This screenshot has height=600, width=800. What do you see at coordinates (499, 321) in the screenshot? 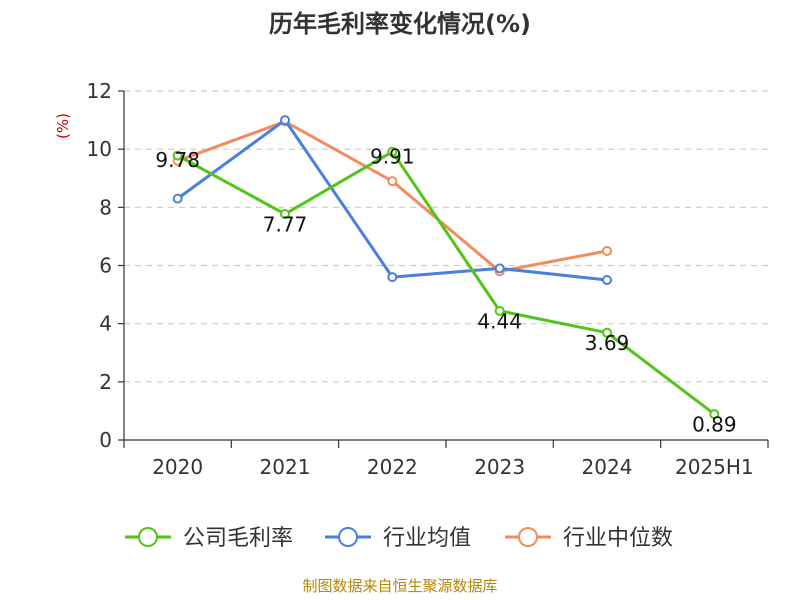
I see `data-label: 4.44` at bounding box center [499, 321].